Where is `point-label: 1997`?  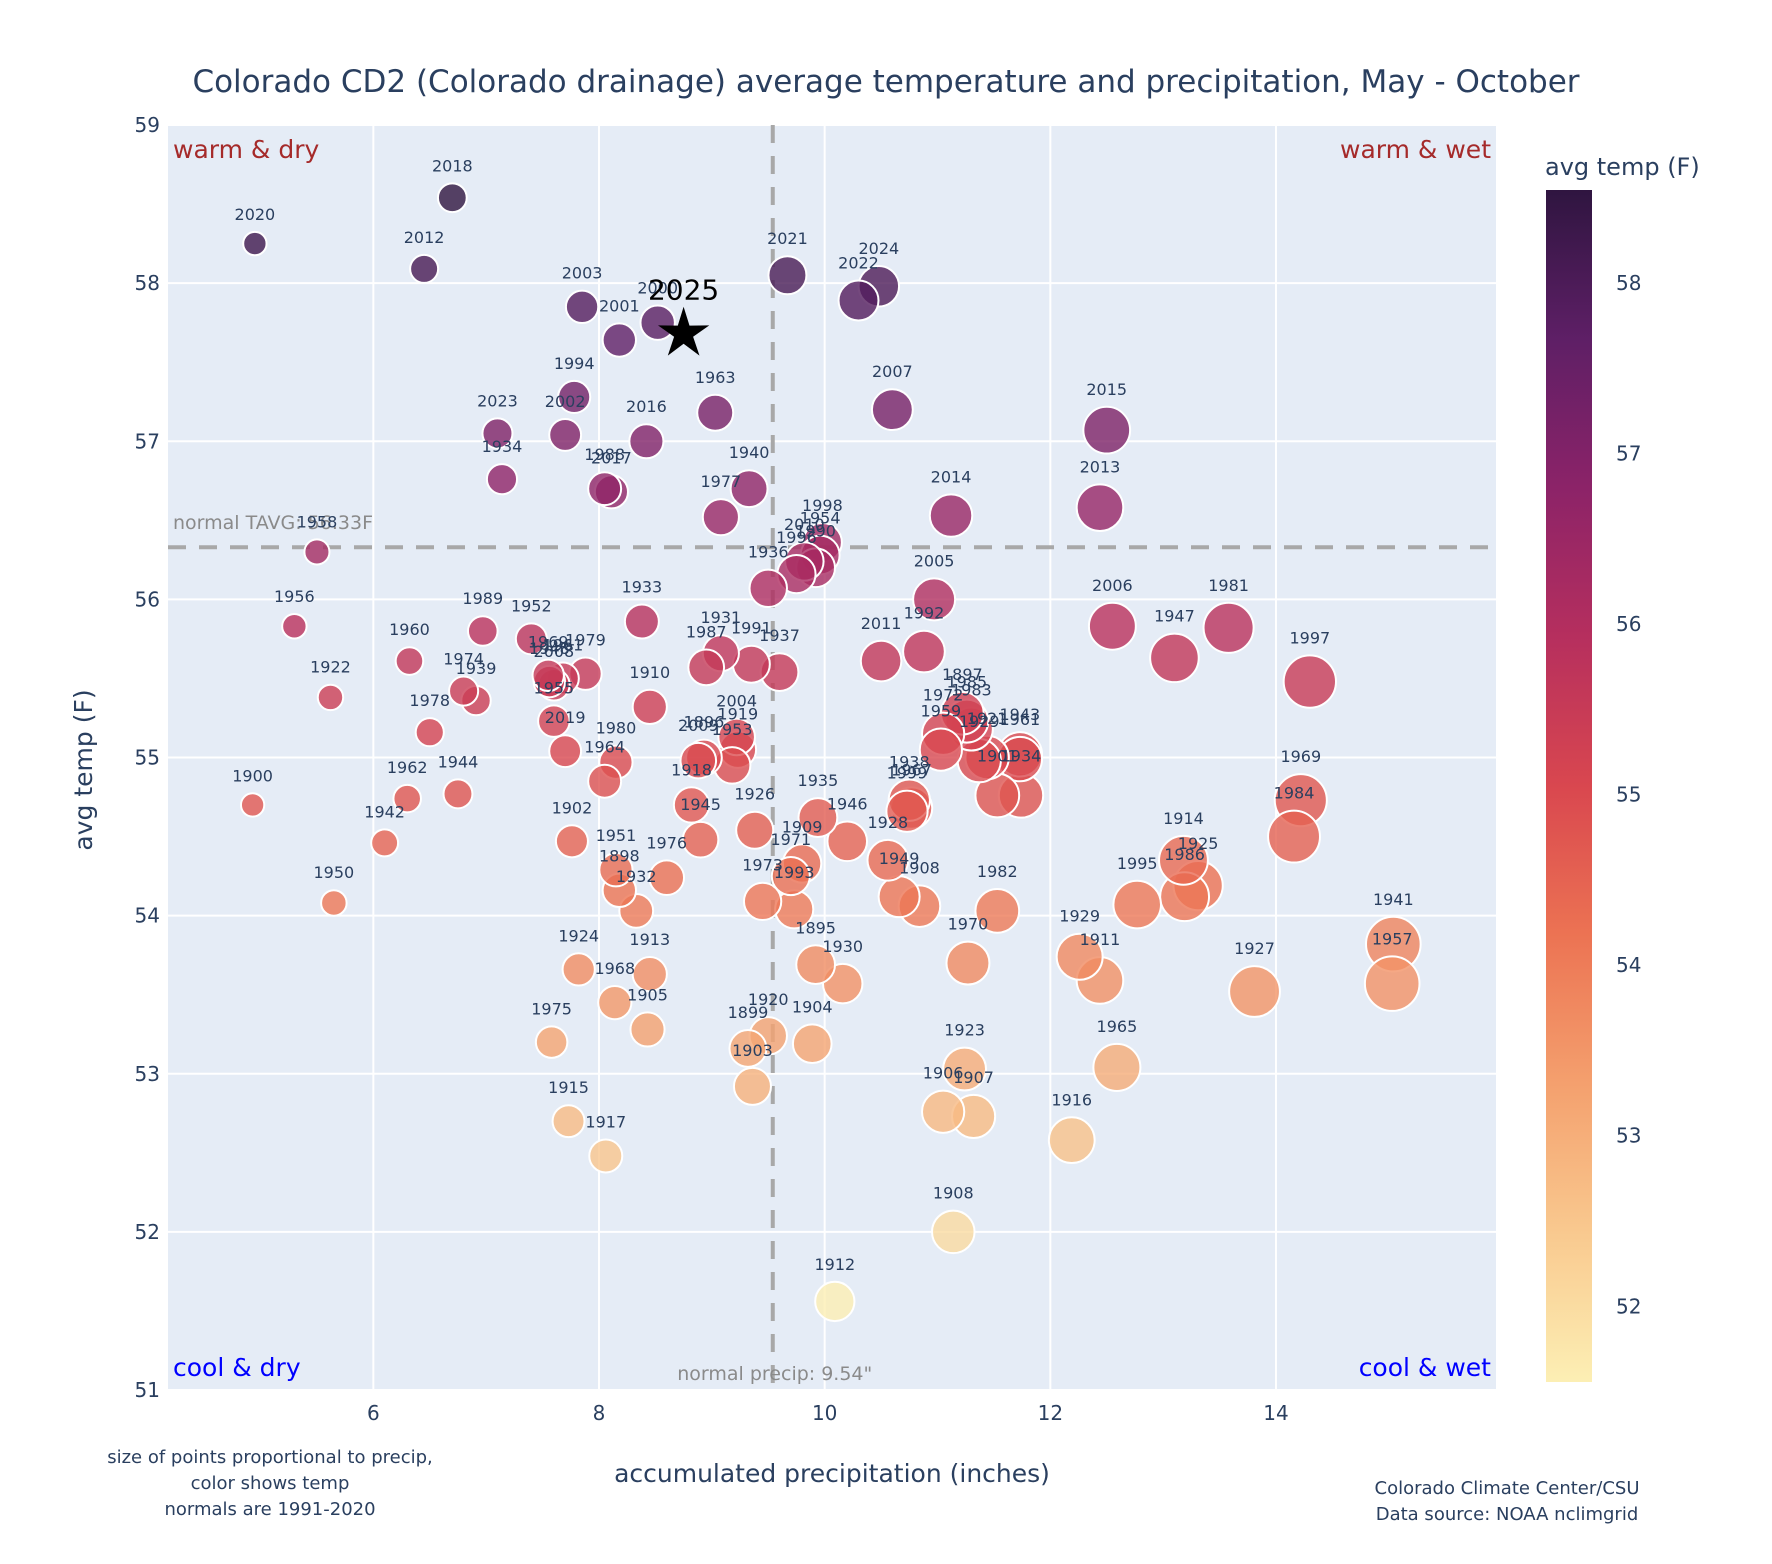 point-label: 1997 is located at coordinates (1309, 637).